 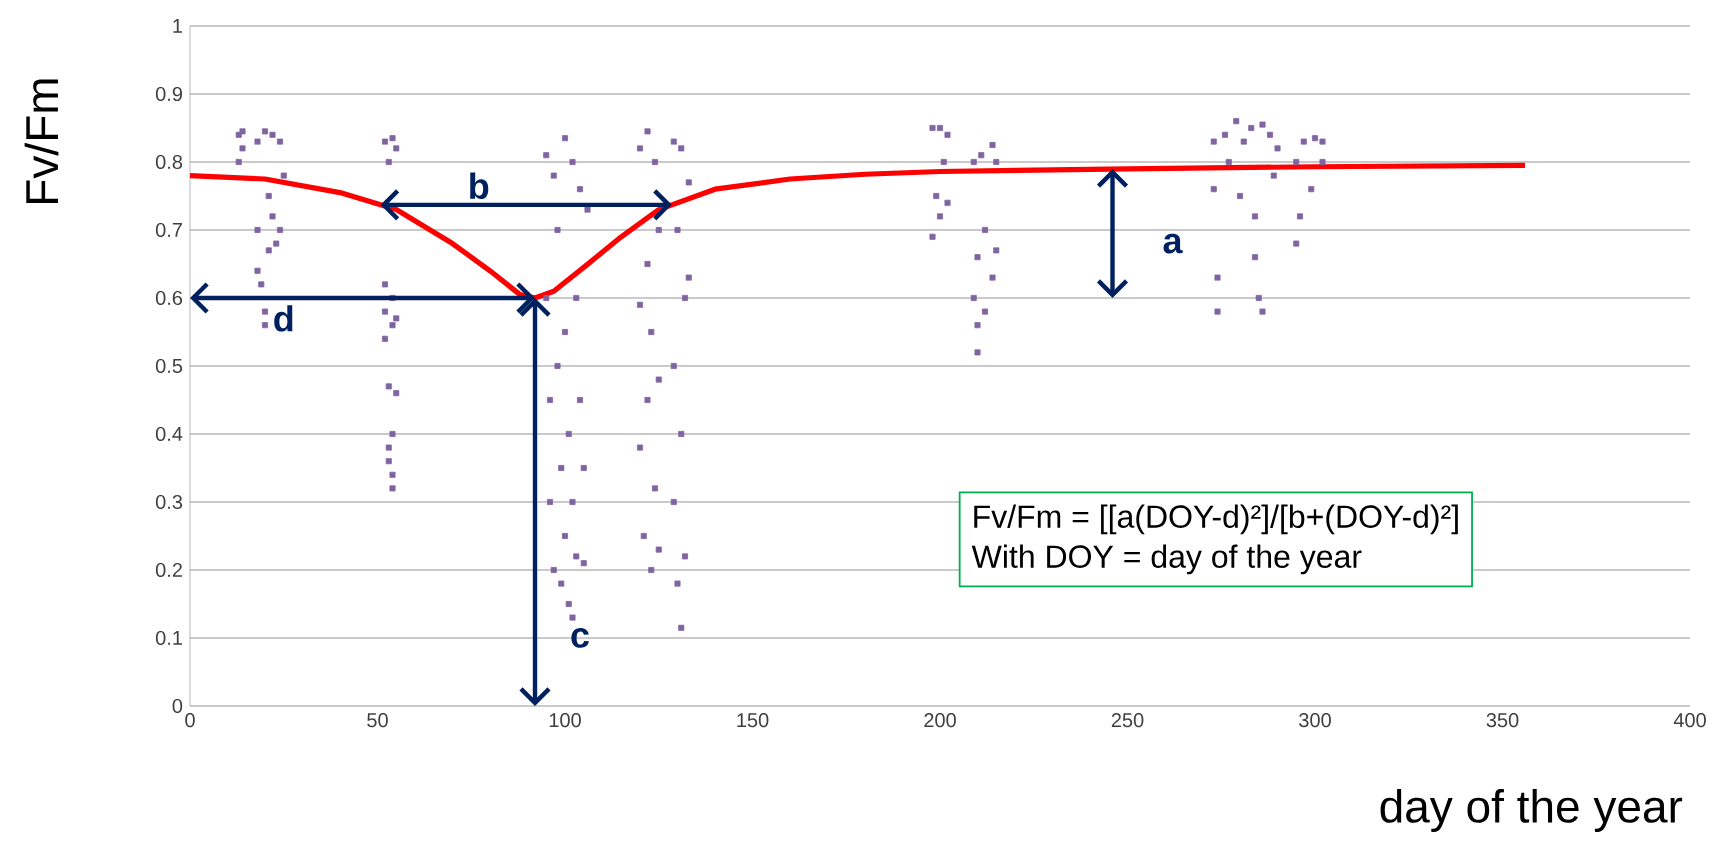 I want to click on annotation: d, so click(x=283, y=318).